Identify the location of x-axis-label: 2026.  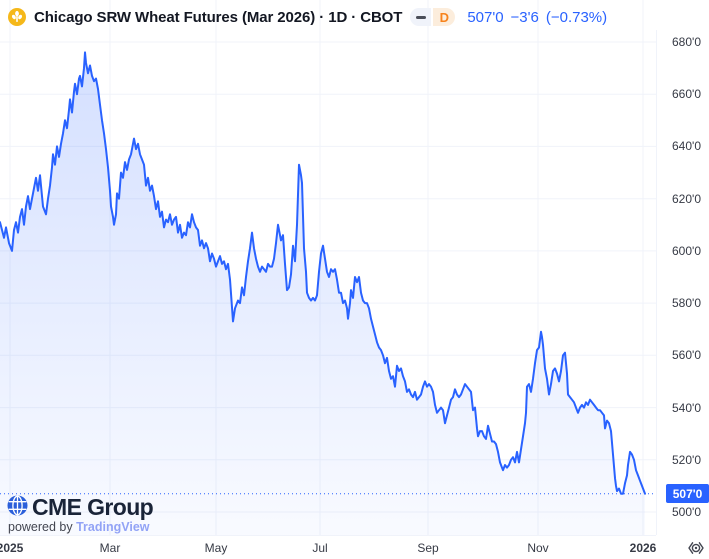
(643, 548).